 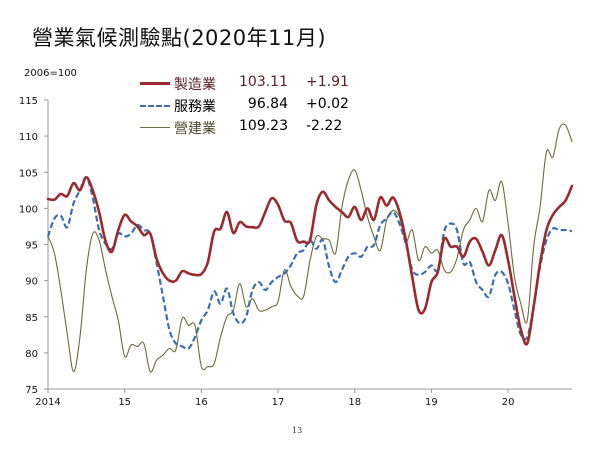 What do you see at coordinates (195, 85) in the screenshot?
I see `legend-label: 製造業` at bounding box center [195, 85].